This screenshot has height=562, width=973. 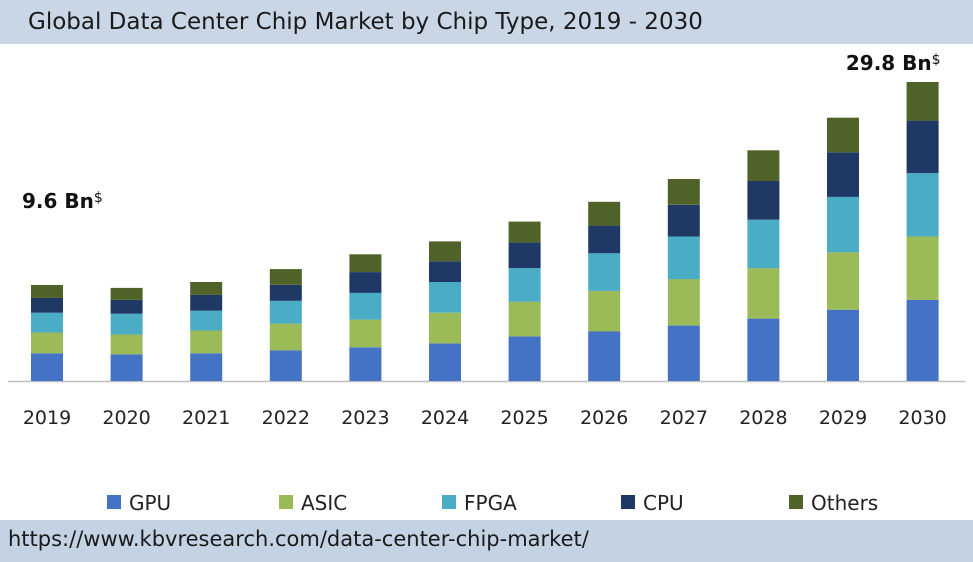 I want to click on bar-segment-asic-2019, so click(x=47, y=343).